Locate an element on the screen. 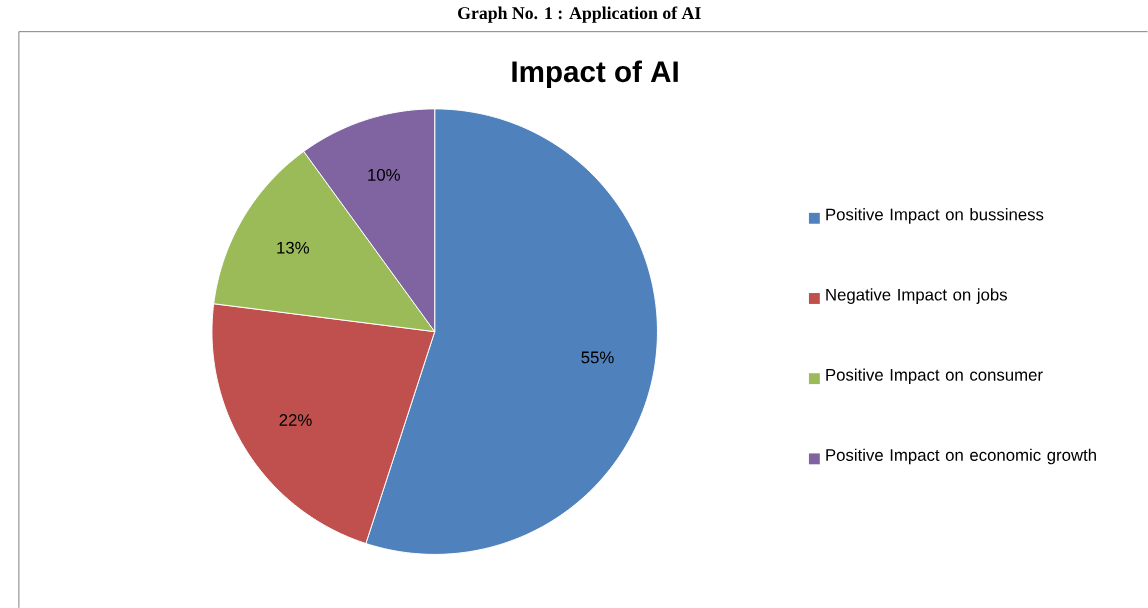 Image resolution: width=1148 pixels, height=608 pixels. data-label: 55% is located at coordinates (597, 357).